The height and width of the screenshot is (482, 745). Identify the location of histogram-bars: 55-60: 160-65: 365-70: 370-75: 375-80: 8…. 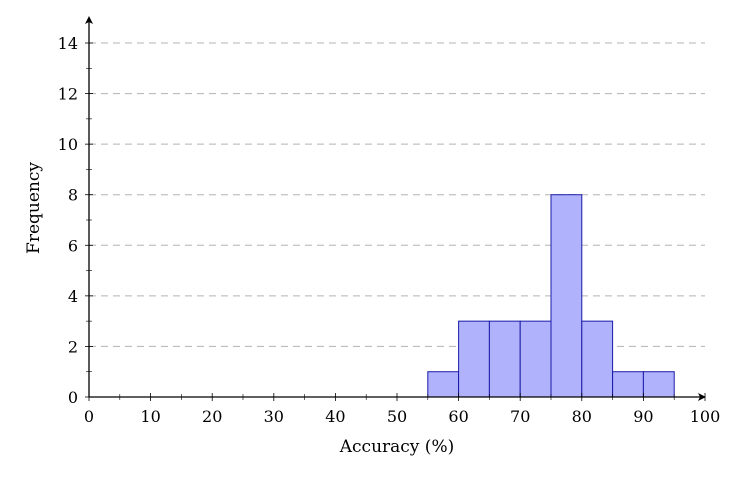
(551, 296).